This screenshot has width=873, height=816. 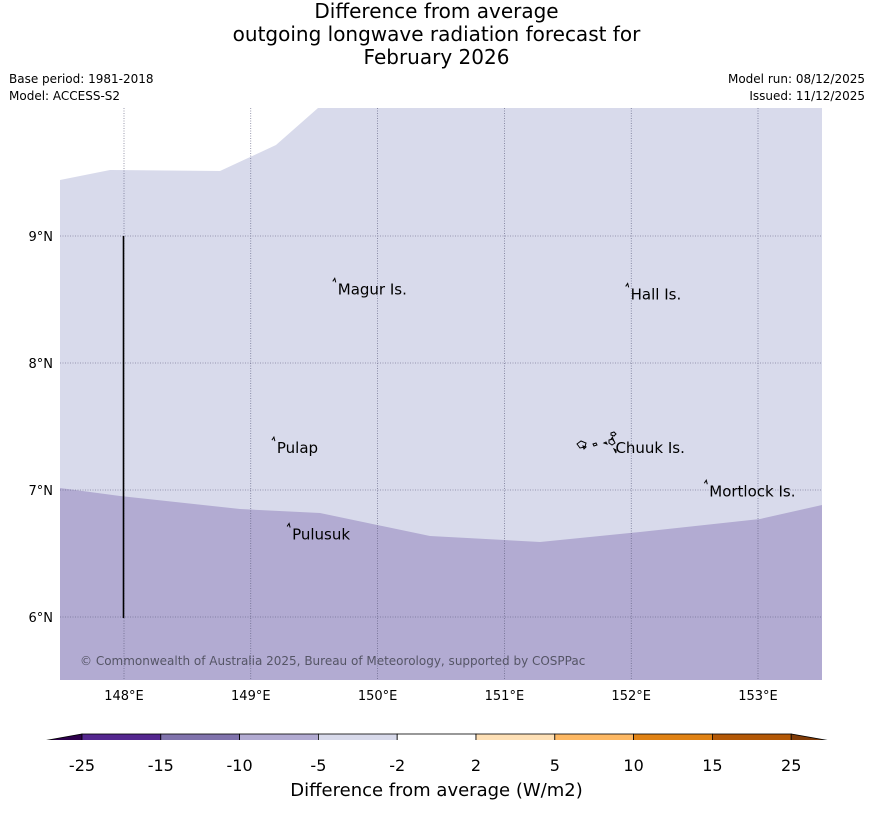 I want to click on meta-right: Model run: 08/12/2025 Issued: 11/12/2025, so click(x=796, y=88).